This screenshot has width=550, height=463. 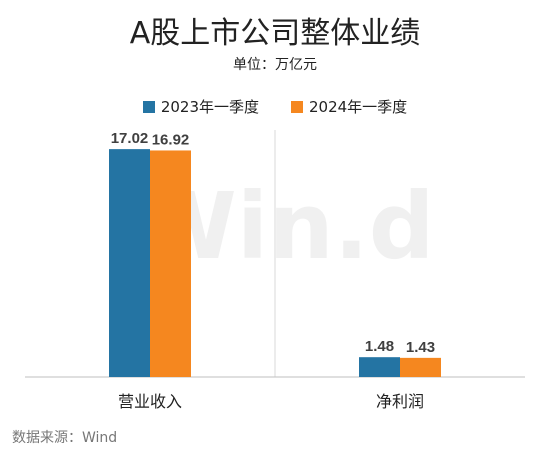 I want to click on legend-item-2023q1: 2023年一季度, so click(x=200, y=106).